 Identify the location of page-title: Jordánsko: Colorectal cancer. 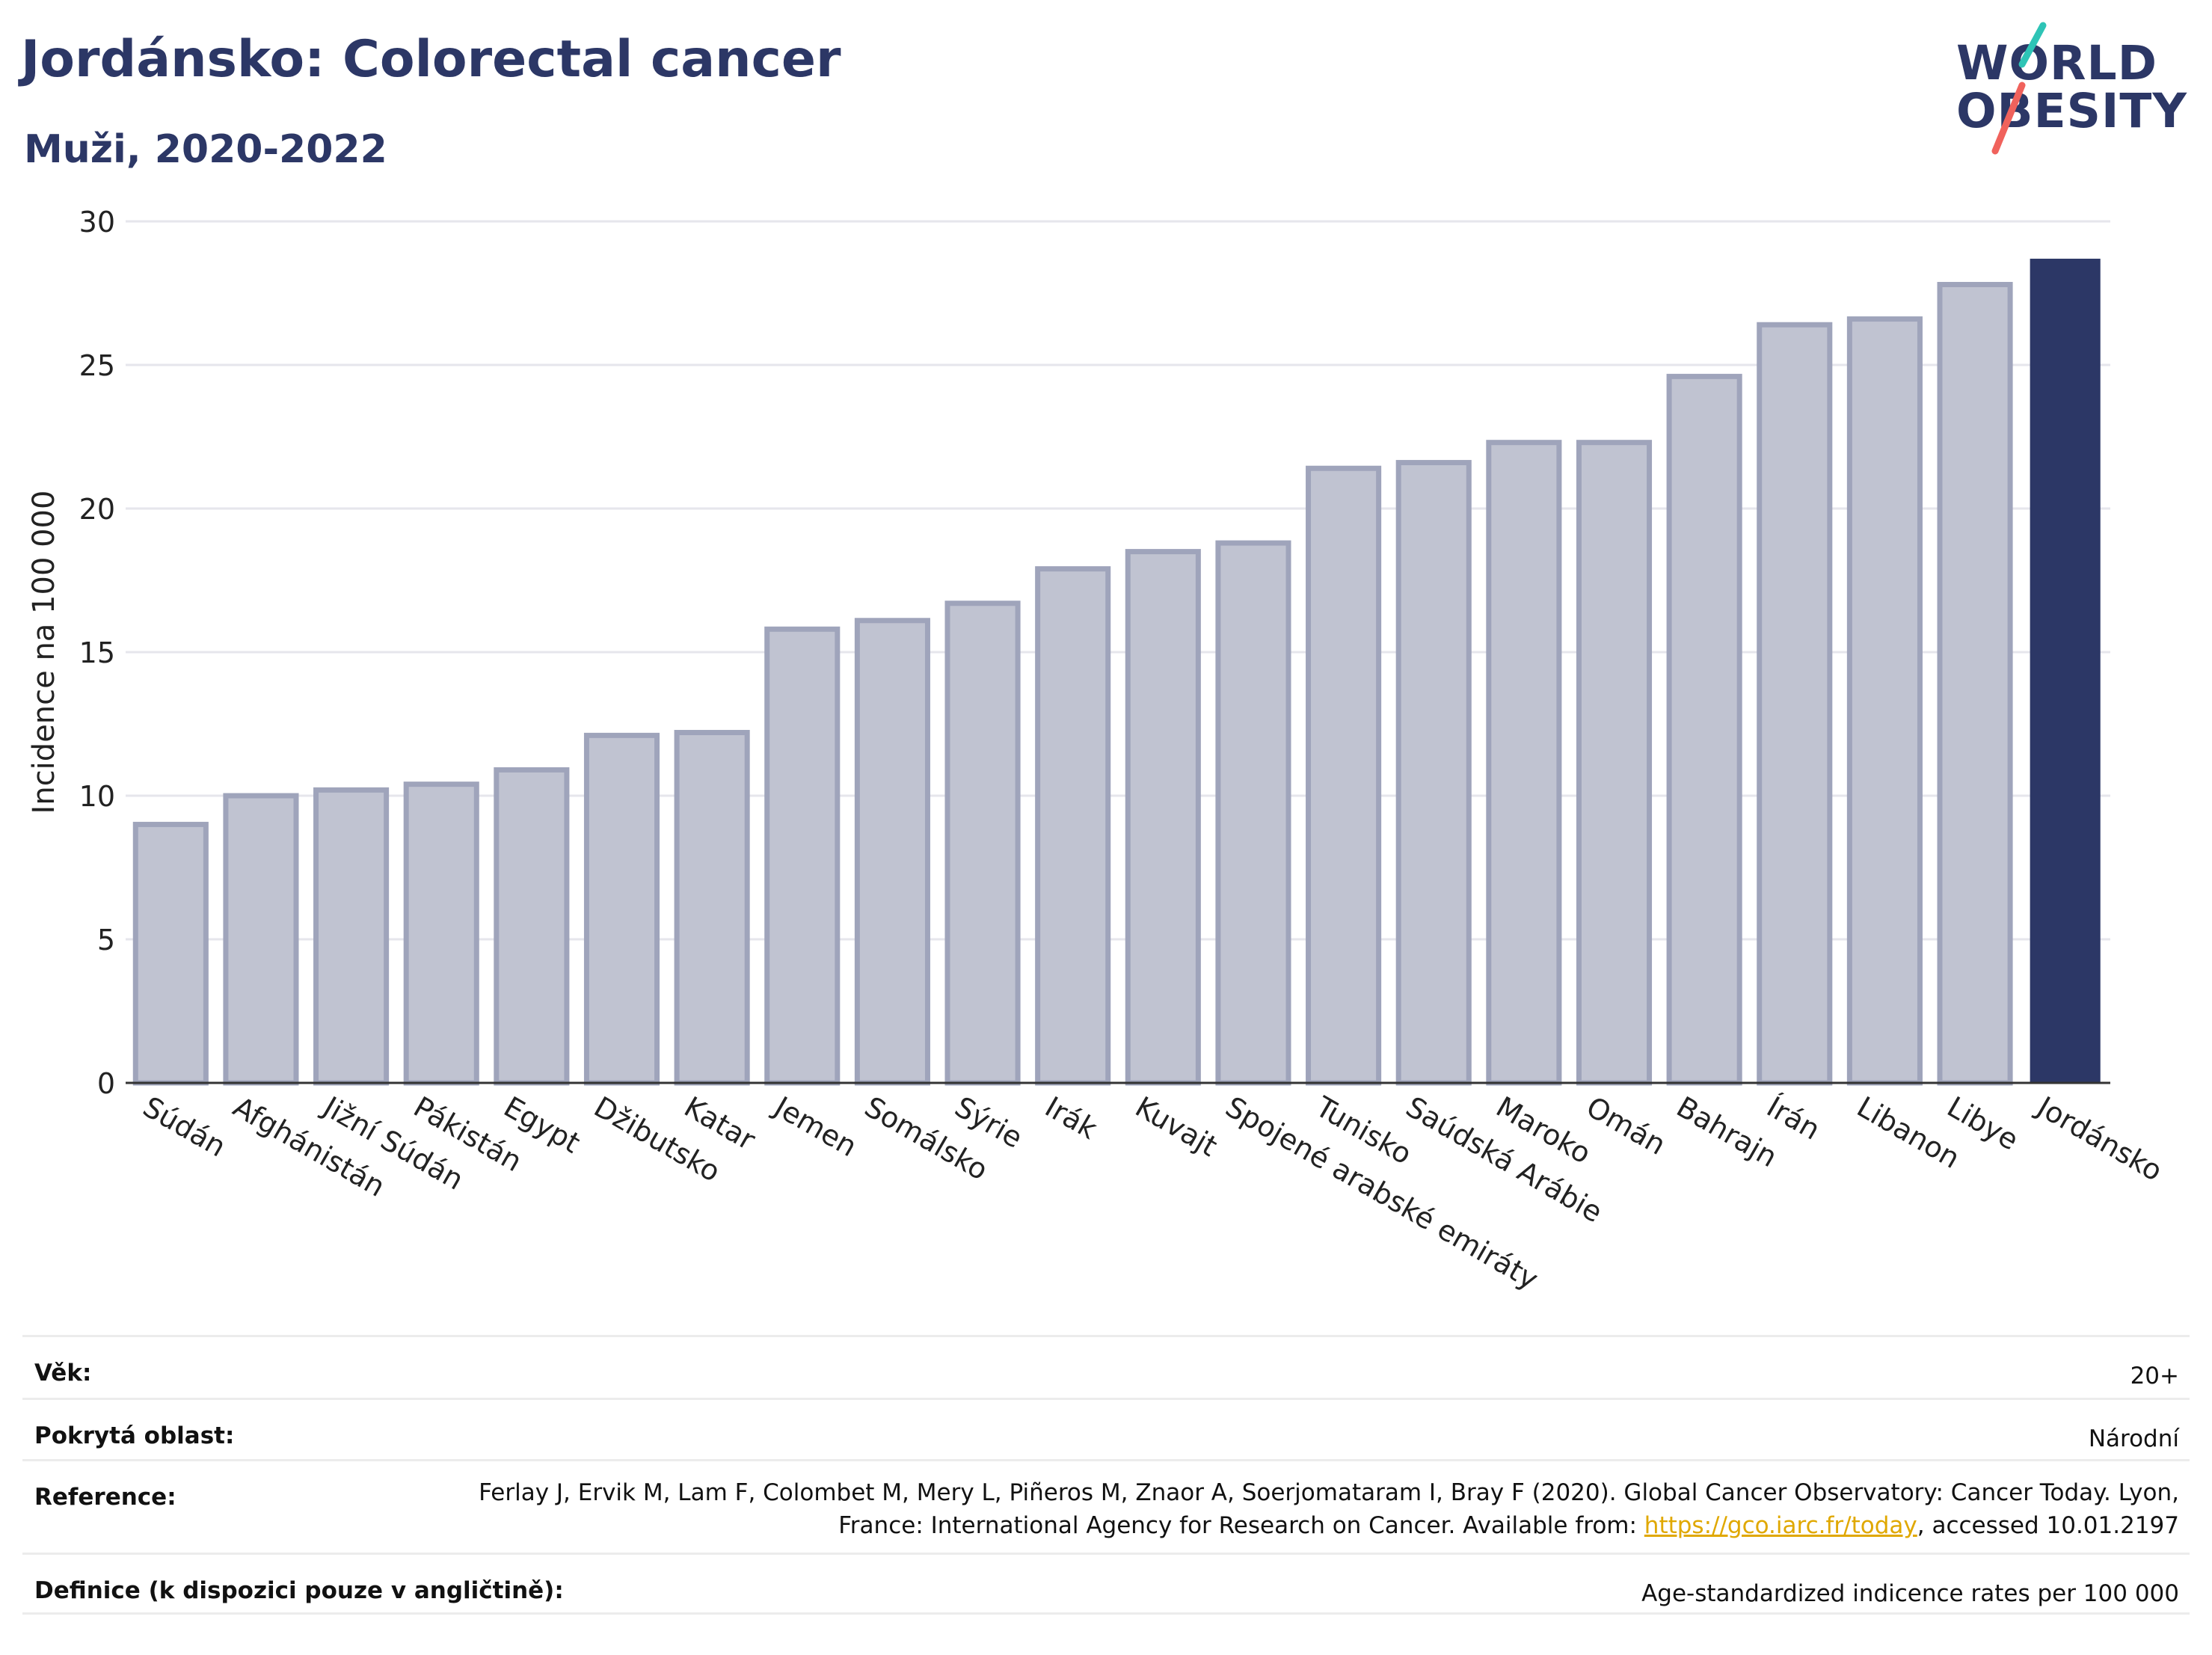
(431, 59).